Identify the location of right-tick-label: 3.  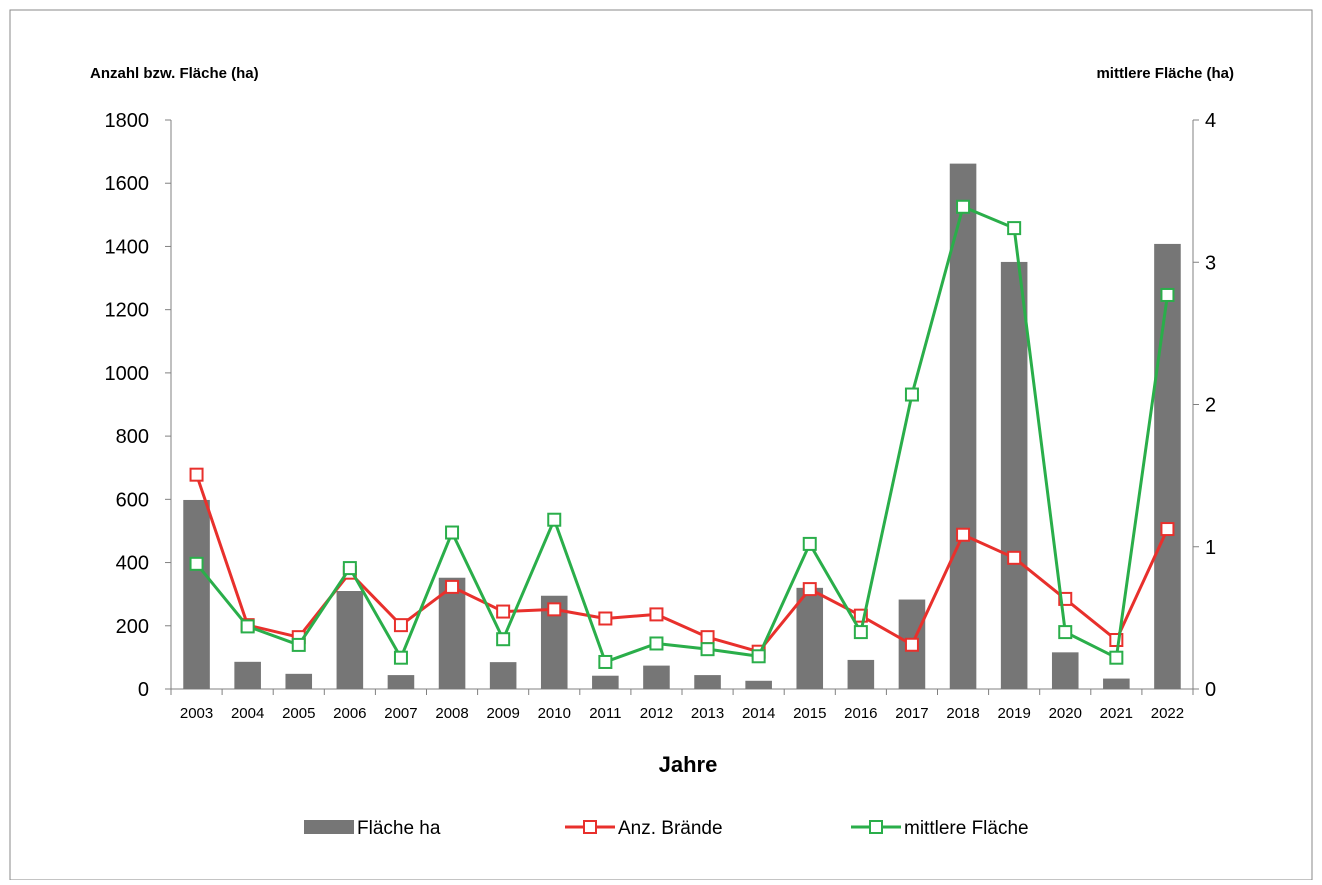
(1210, 263).